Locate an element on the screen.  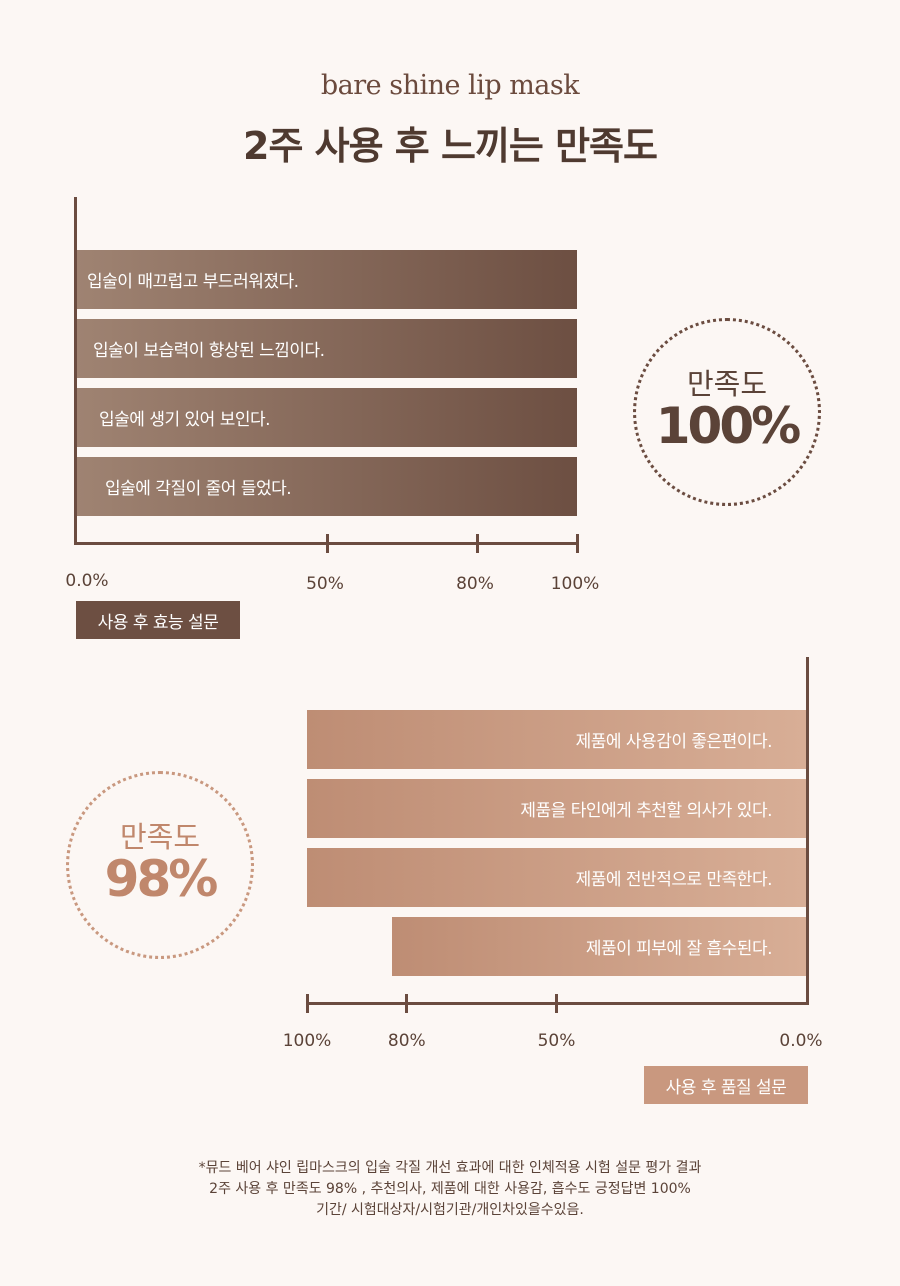
bar-label: 입술이 보습력이 향상된 느낌이다. is located at coordinates (209, 351).